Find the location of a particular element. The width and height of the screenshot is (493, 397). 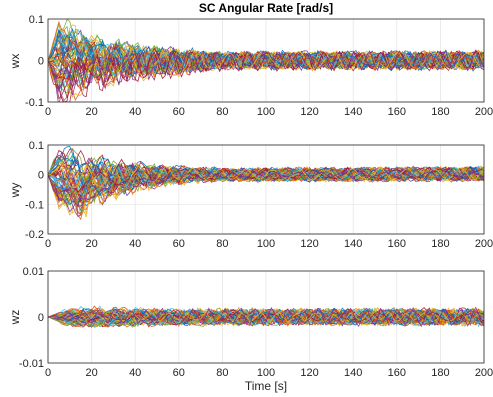

wz-x-tick-label: 80 is located at coordinates (222, 373).